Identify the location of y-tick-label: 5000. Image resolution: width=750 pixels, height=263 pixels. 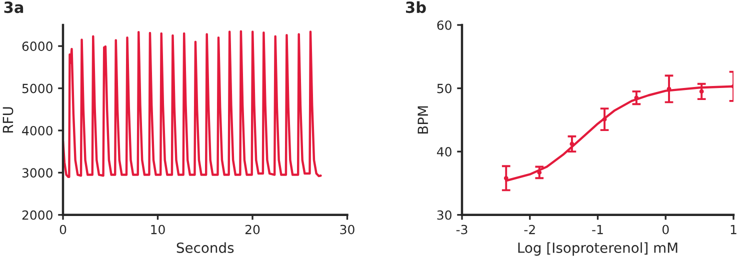
(37, 89).